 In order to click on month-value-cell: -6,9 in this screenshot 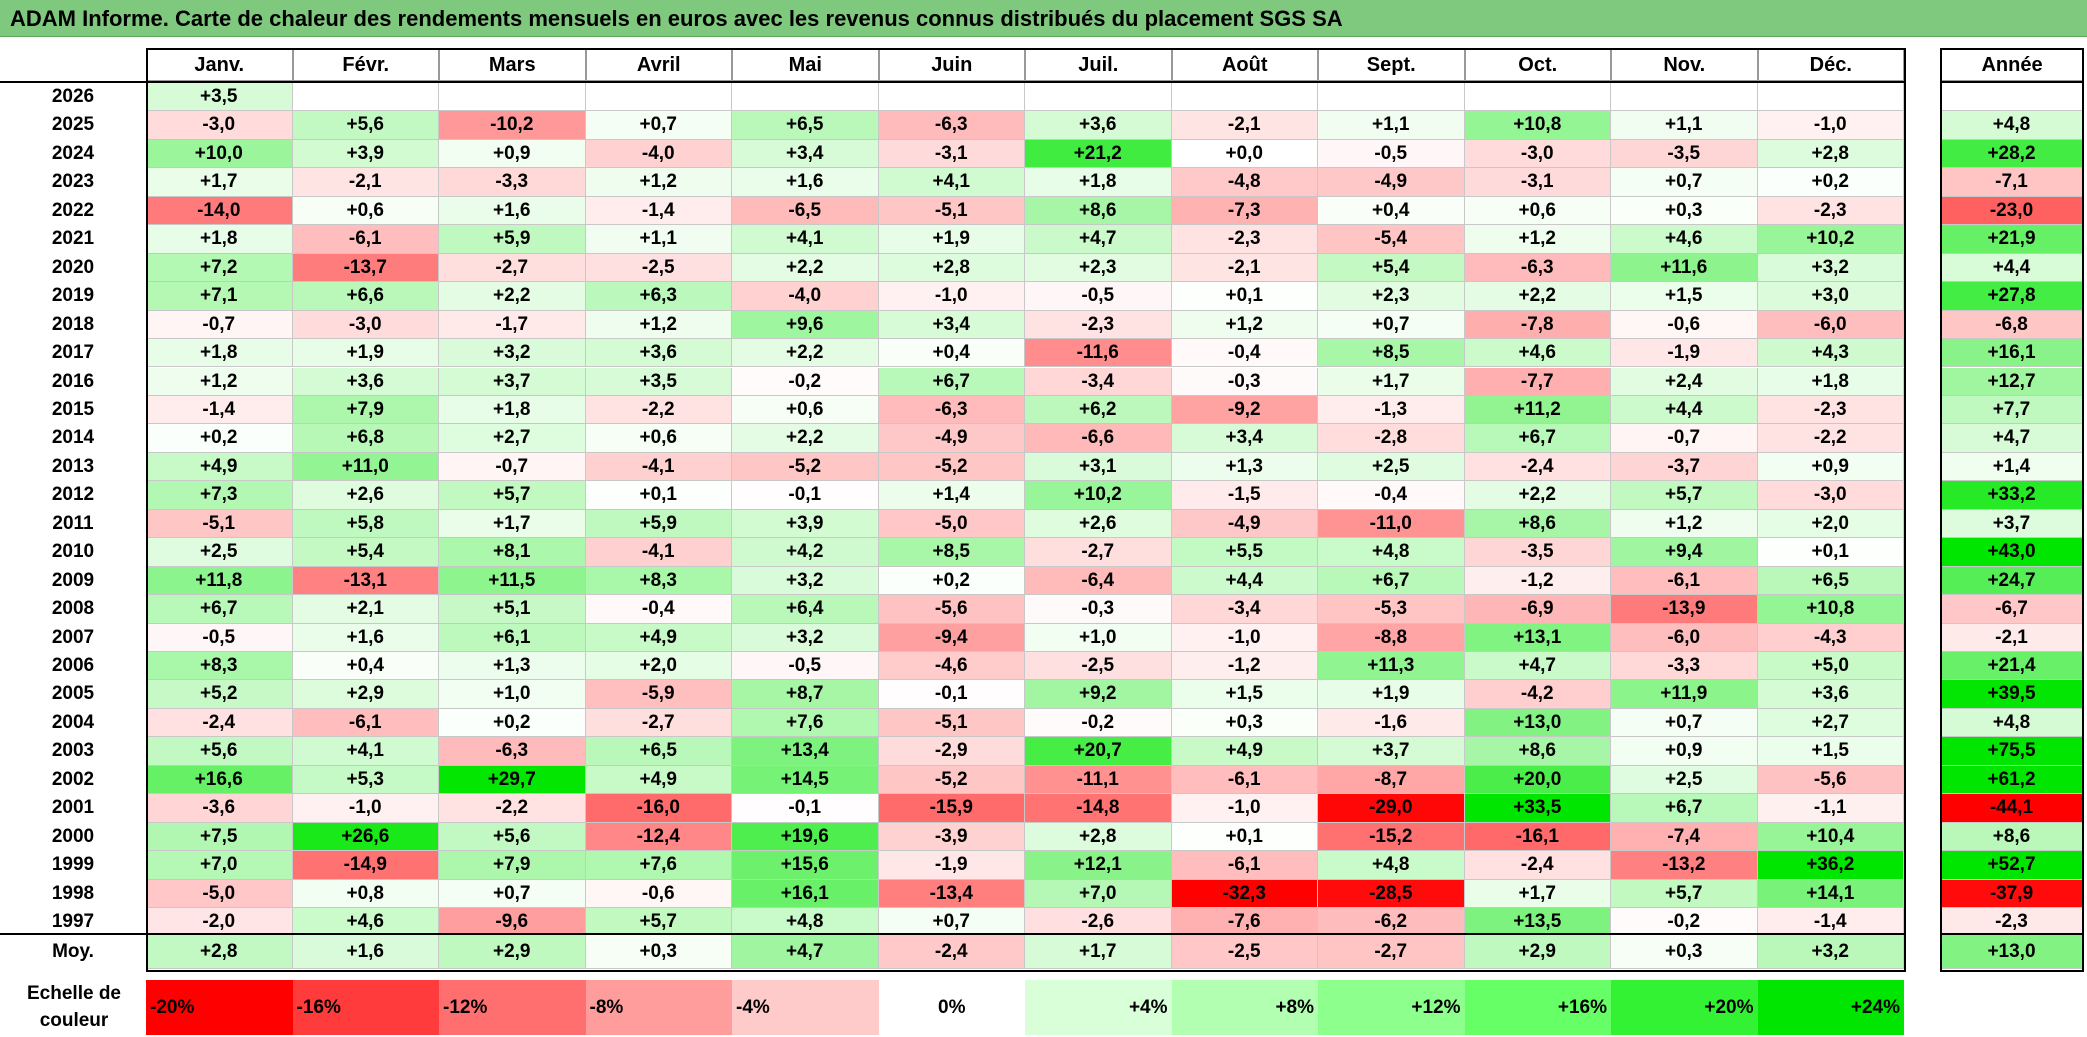, I will do `click(1537, 609)`.